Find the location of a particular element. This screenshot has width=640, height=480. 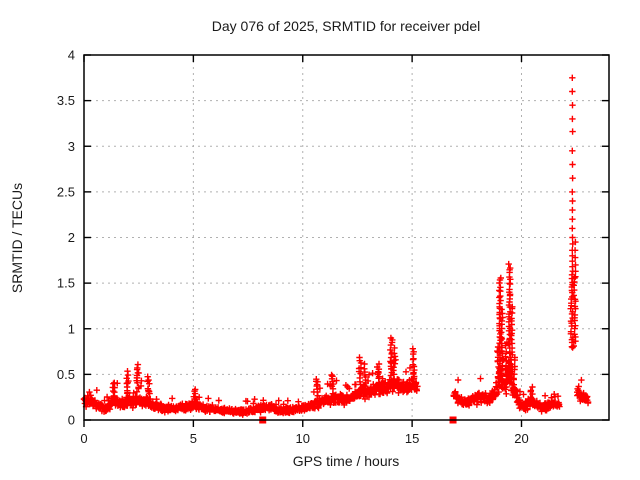

y-tick-label: 3 is located at coordinates (71, 146).